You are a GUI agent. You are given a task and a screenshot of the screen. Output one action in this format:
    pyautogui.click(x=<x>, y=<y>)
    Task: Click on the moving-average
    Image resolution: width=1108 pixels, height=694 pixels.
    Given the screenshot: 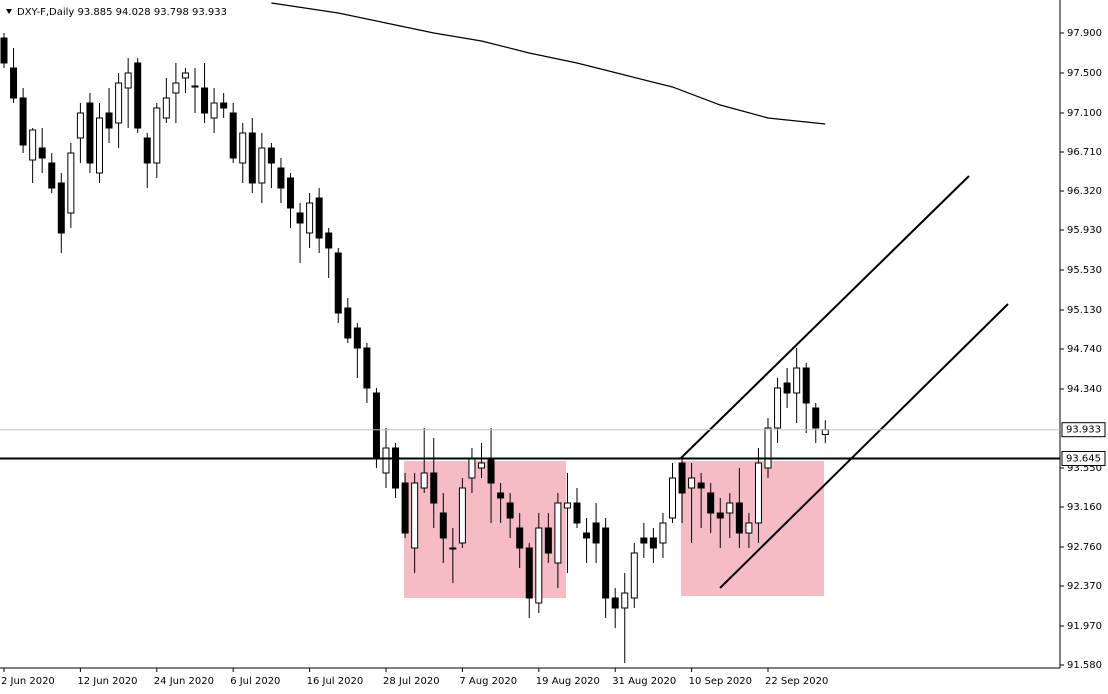 What is the action you would take?
    pyautogui.click(x=548, y=63)
    